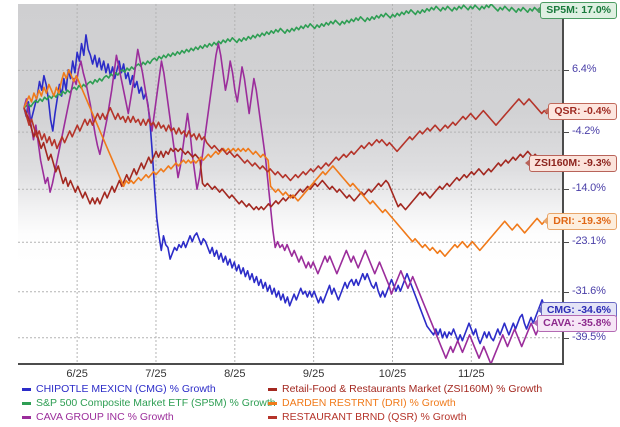 The image size is (620, 427). What do you see at coordinates (575, 324) in the screenshot?
I see `end-label-cava: CAVA: -35.8%` at bounding box center [575, 324].